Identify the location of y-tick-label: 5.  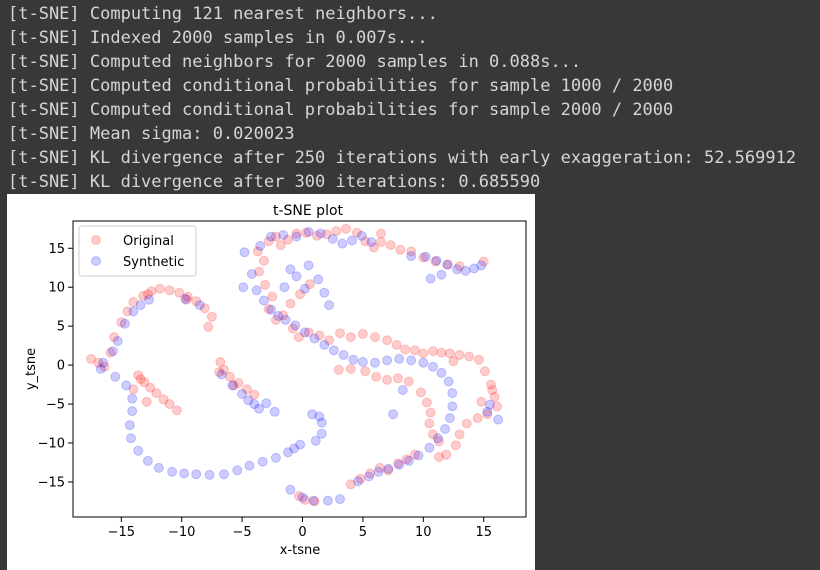
(61, 327).